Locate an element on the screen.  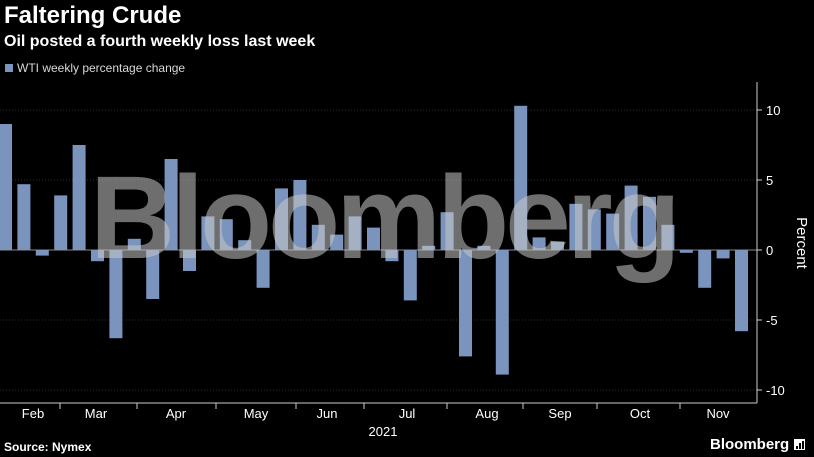
legend-label: WTI weekly percentage change is located at coordinates (101, 68).